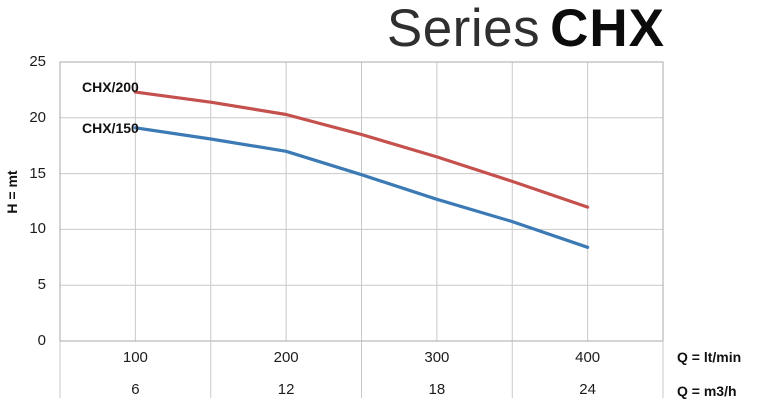 The image size is (762, 417). What do you see at coordinates (37, 173) in the screenshot?
I see `y-tick-label: 15` at bounding box center [37, 173].